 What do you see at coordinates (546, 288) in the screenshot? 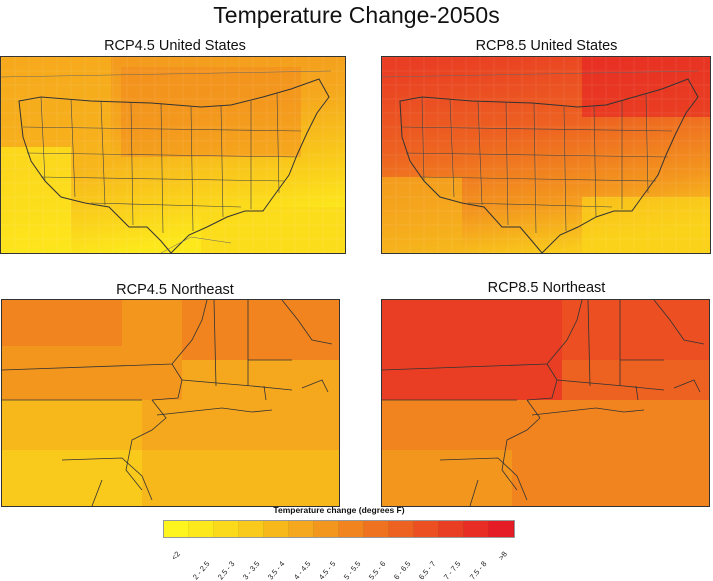
I see `panel-title-rcp85-ne: RCP8.5 Northeast` at bounding box center [546, 288].